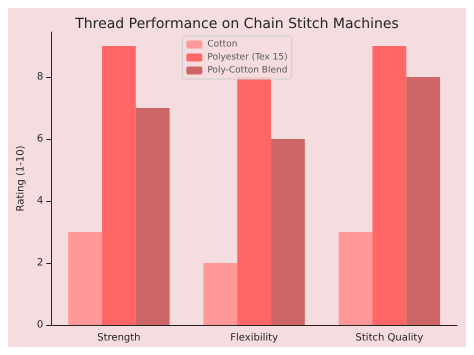 The width and height of the screenshot is (474, 355). What do you see at coordinates (247, 57) in the screenshot?
I see `legend-label: Polyester (Tex 15)` at bounding box center [247, 57].